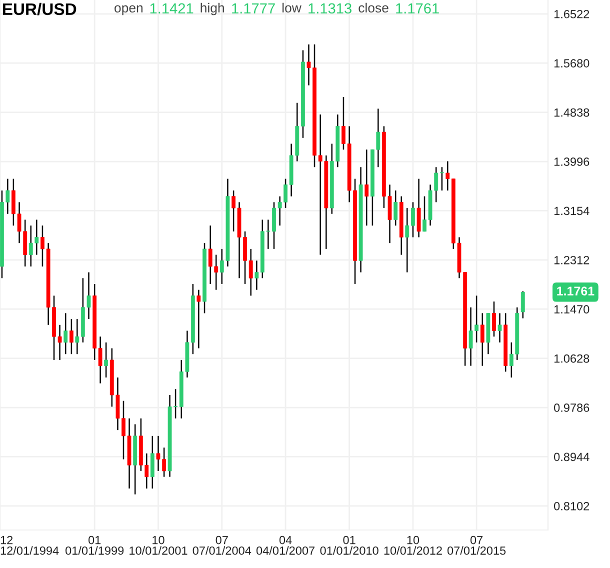 This screenshot has width=610, height=568. I want to click on y-tick-label: 1.6522, so click(572, 14).